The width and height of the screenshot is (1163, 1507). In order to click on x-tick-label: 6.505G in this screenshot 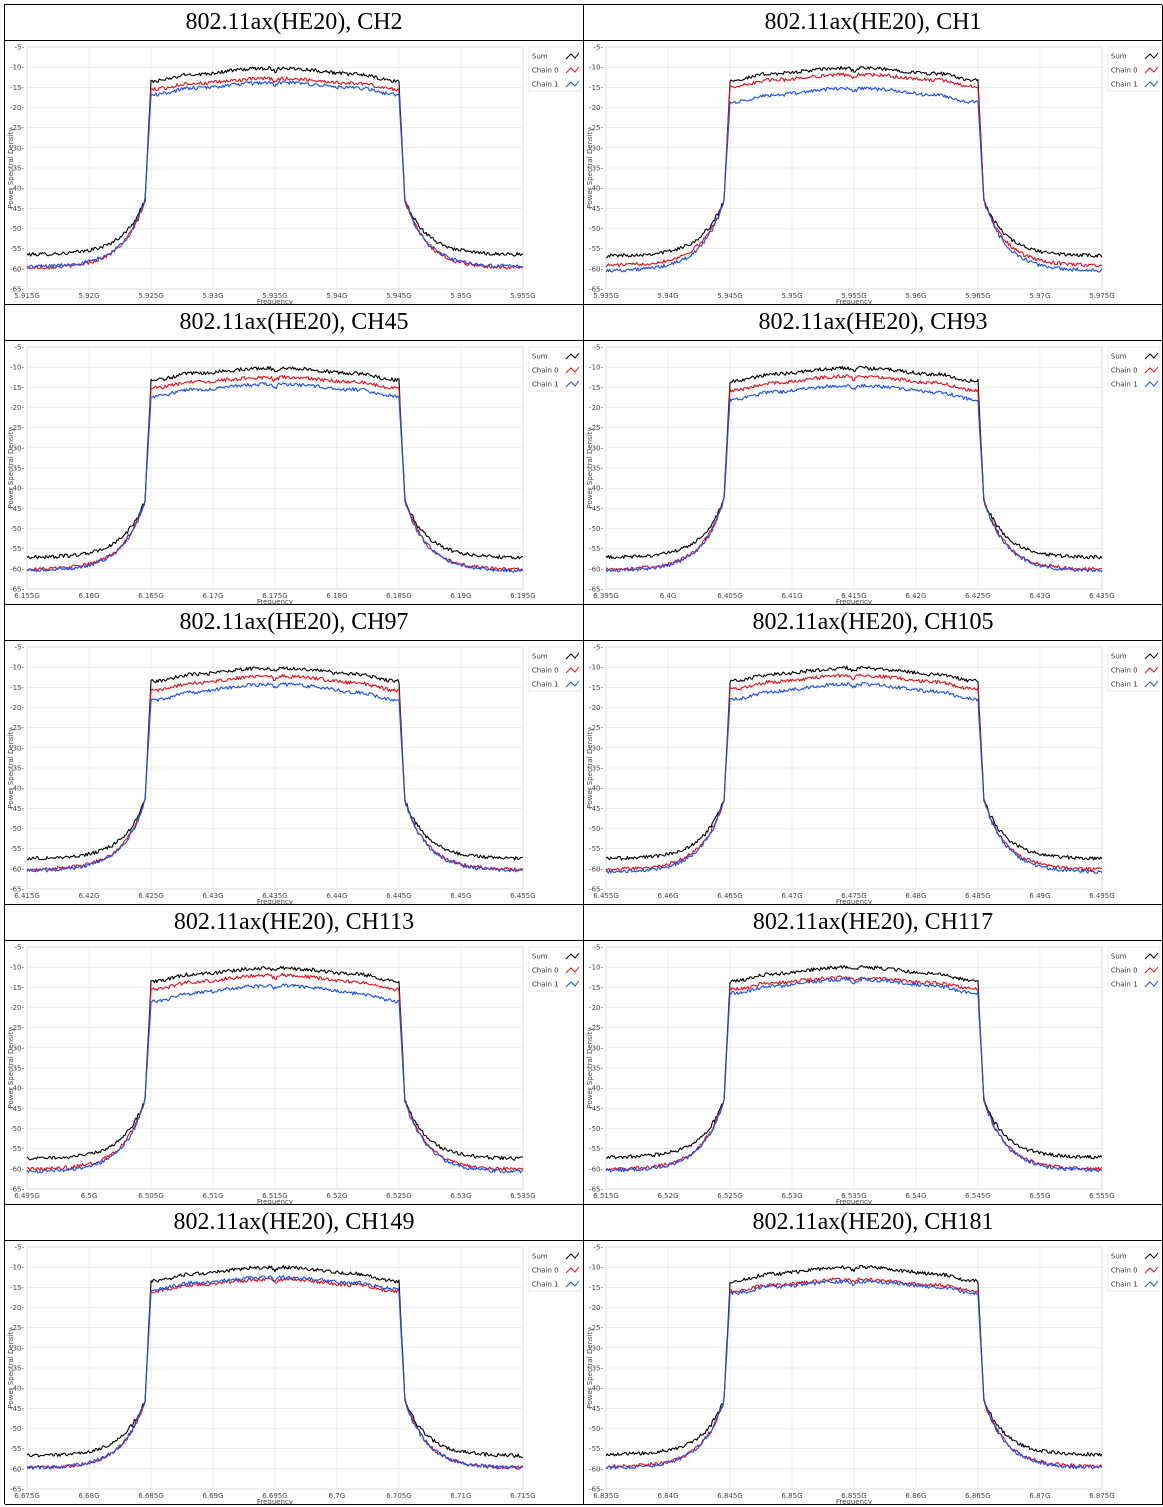, I will do `click(150, 1196)`.